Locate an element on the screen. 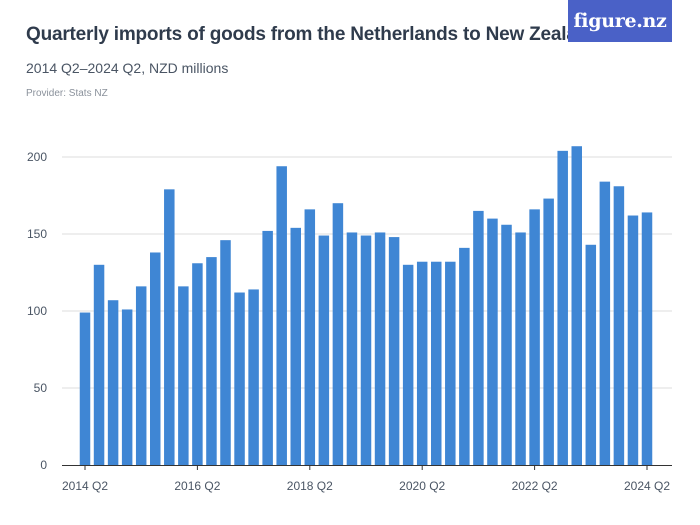  bar-2023-q2 is located at coordinates (591, 354).